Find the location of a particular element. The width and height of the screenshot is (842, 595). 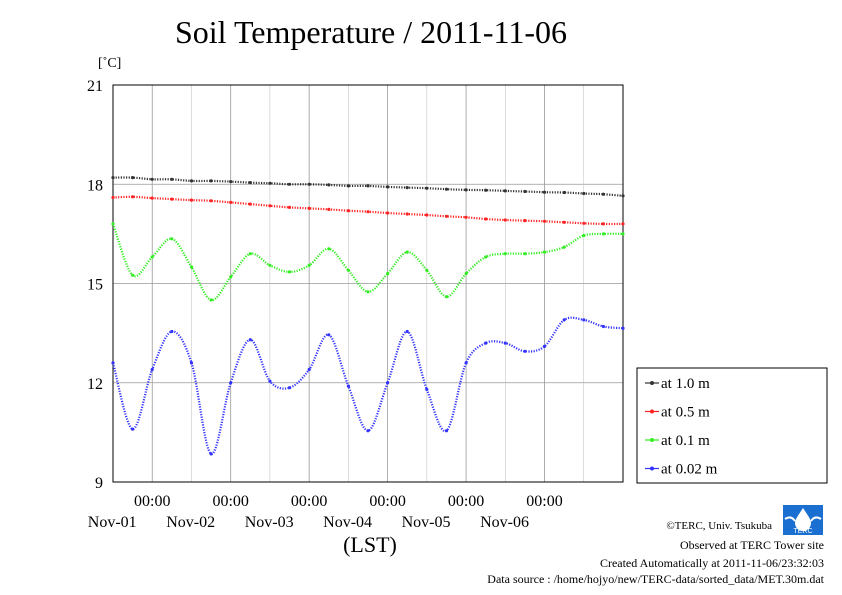

copyright-text: ©TERC, Univ. Tsukuba is located at coordinates (719, 526).